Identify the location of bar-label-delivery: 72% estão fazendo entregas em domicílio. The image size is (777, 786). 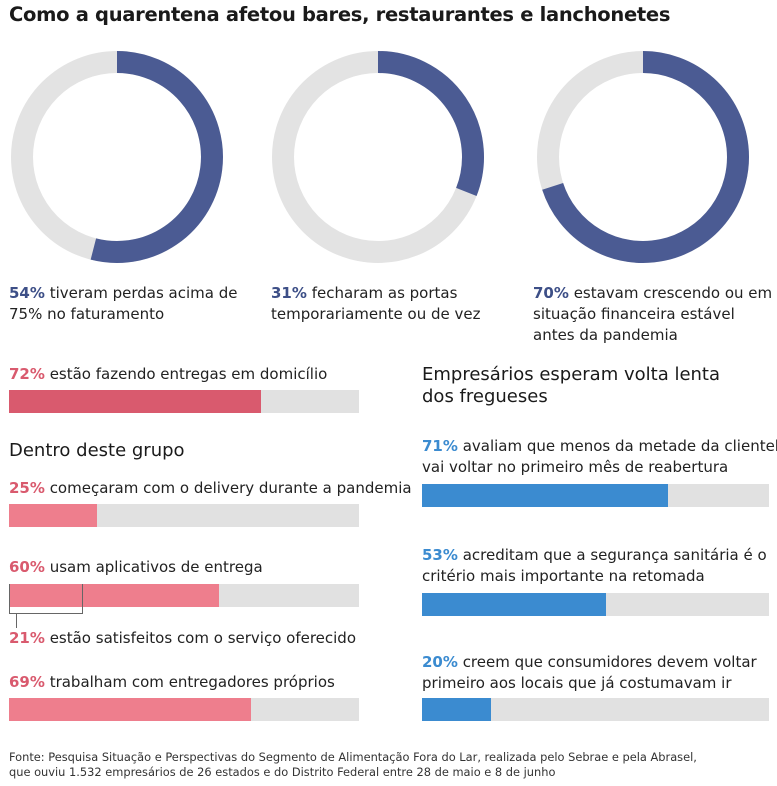
(168, 374).